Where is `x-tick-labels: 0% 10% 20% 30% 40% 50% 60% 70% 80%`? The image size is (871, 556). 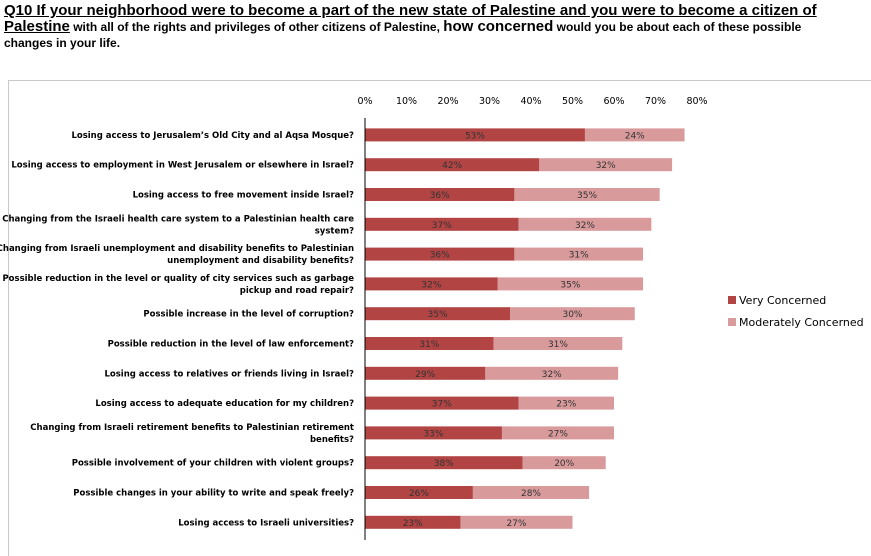
x-tick-labels: 0% 10% 20% 30% 40% 50% 60% 70% 80% is located at coordinates (532, 101).